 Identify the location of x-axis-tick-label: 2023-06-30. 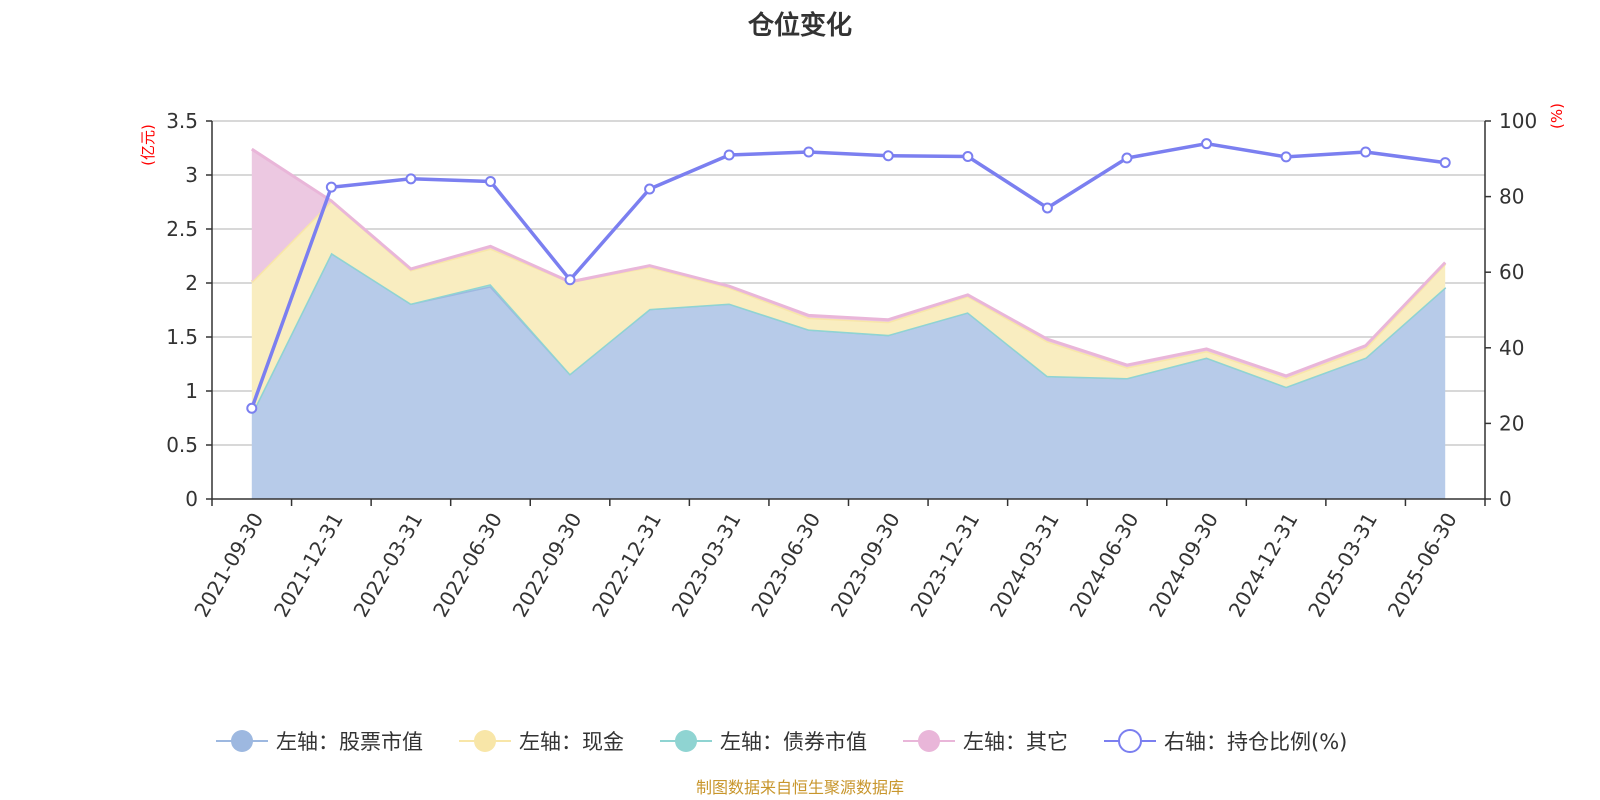
(785, 565).